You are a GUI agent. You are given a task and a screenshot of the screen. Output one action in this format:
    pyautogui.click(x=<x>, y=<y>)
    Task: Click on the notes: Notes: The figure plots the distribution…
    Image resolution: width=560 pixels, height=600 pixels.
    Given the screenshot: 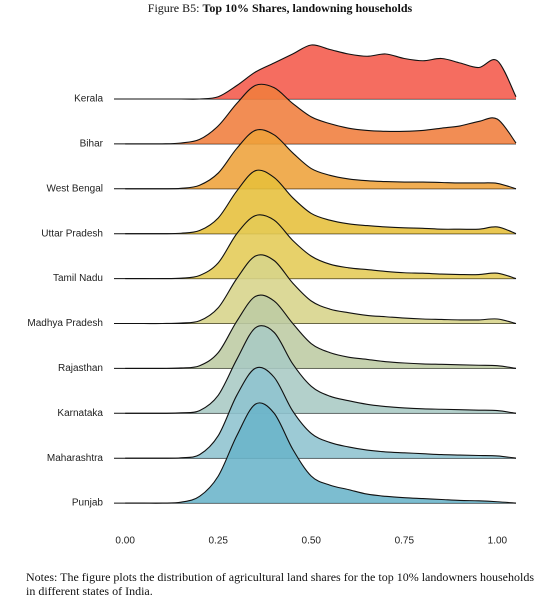 What is the action you would take?
    pyautogui.click(x=280, y=584)
    